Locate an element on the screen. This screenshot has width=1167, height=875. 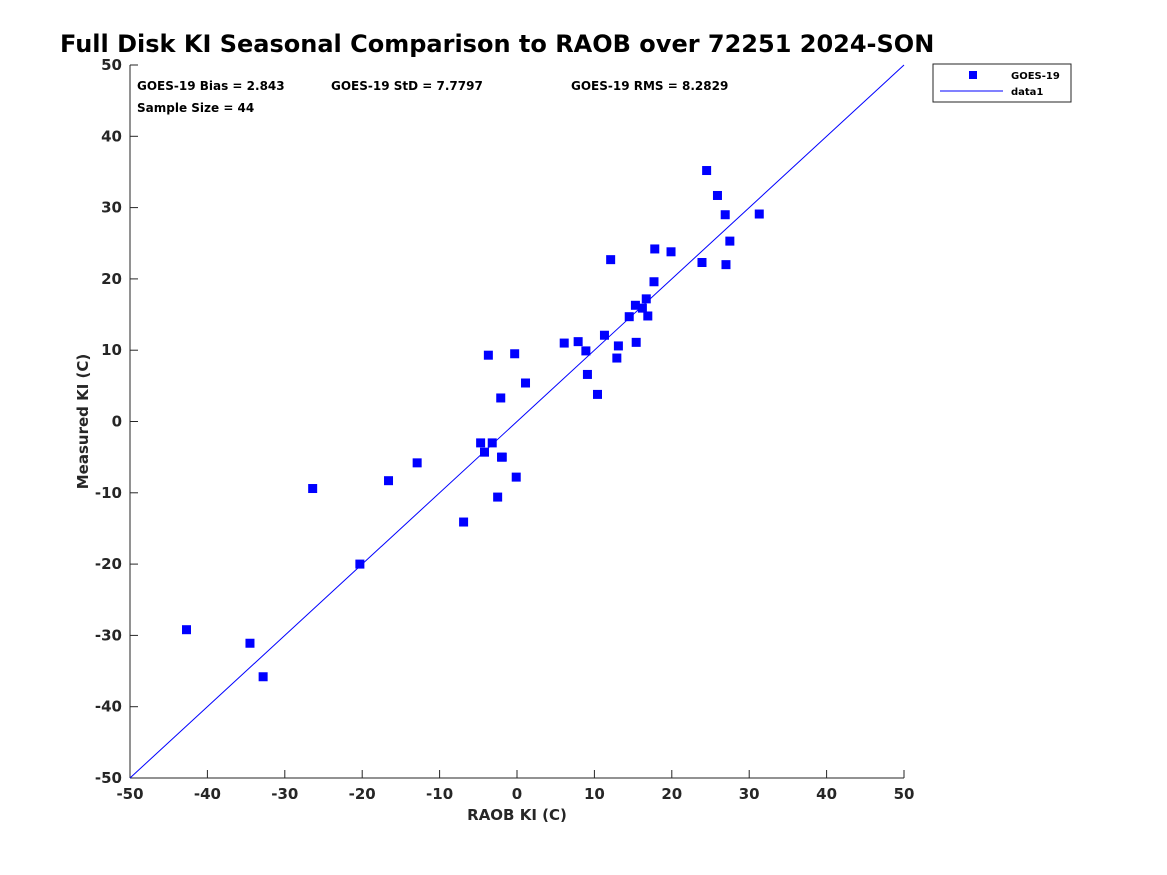
legend: GOES-19 data1 is located at coordinates (1002, 83).